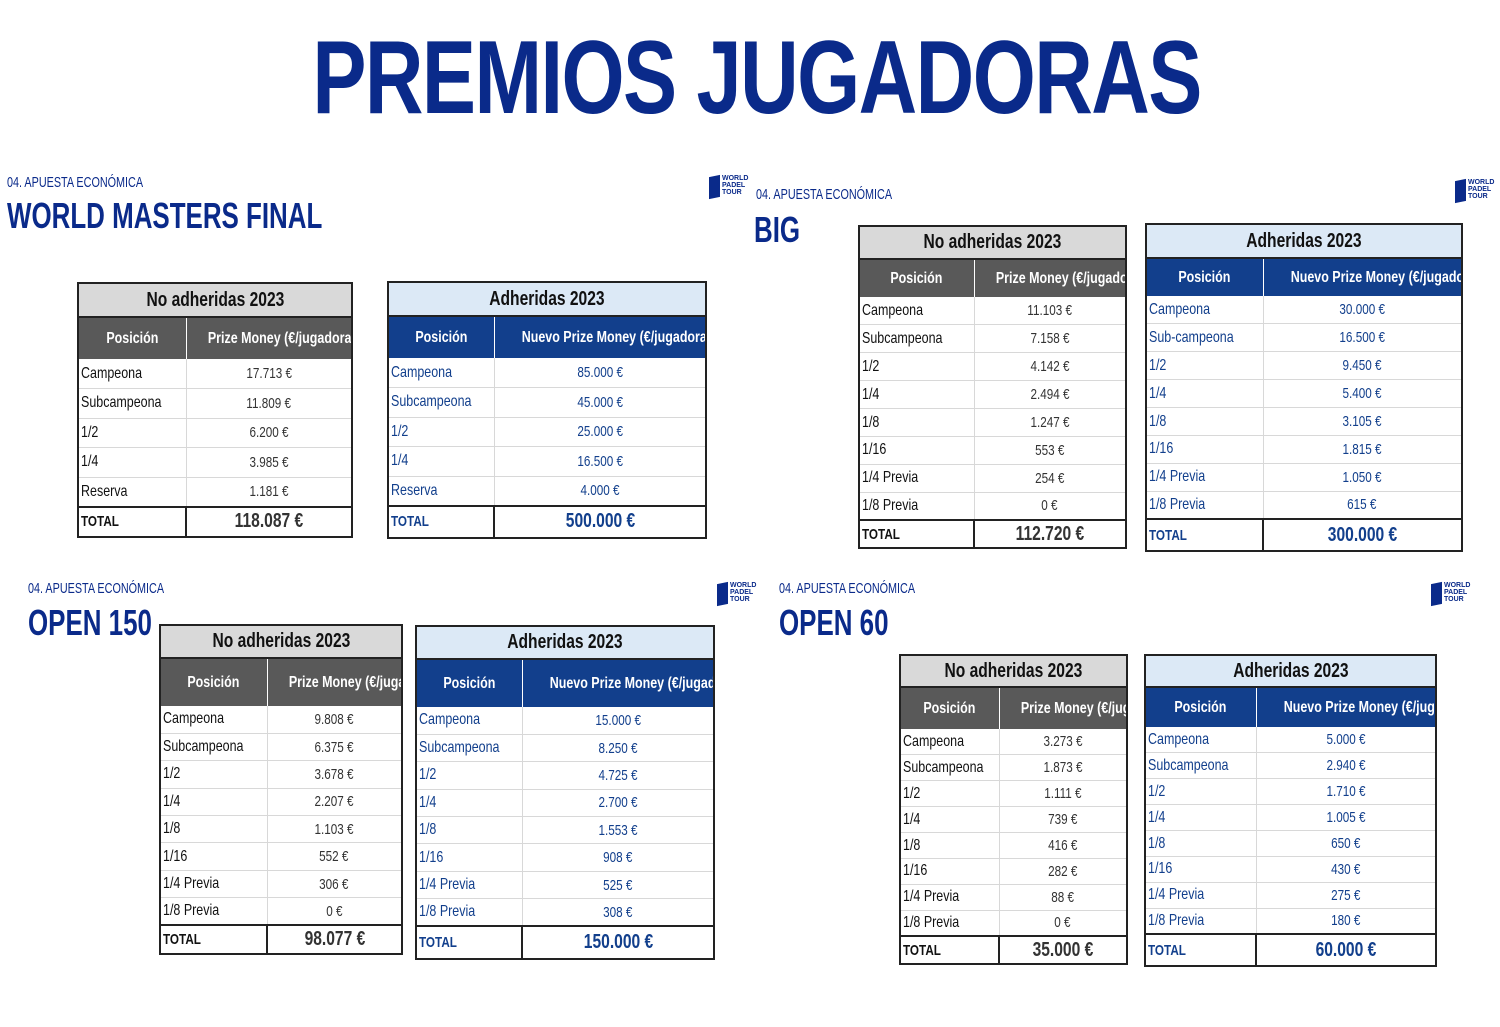  What do you see at coordinates (1345, 766) in the screenshot?
I see `prize-cell: 2.940 €` at bounding box center [1345, 766].